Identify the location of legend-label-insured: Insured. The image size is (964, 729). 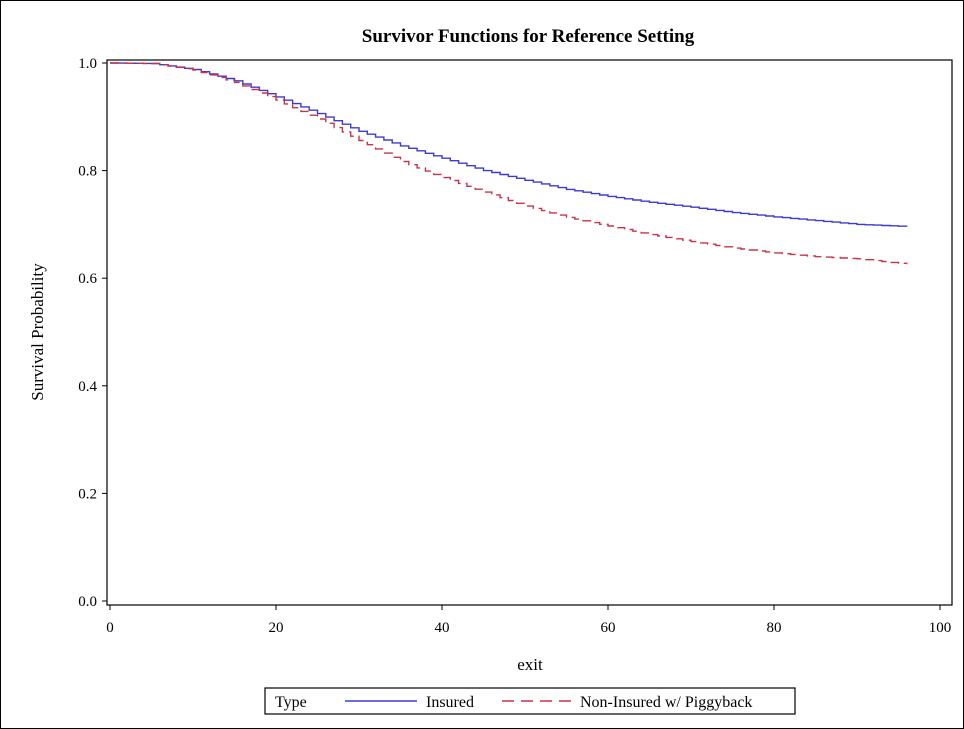
(450, 702).